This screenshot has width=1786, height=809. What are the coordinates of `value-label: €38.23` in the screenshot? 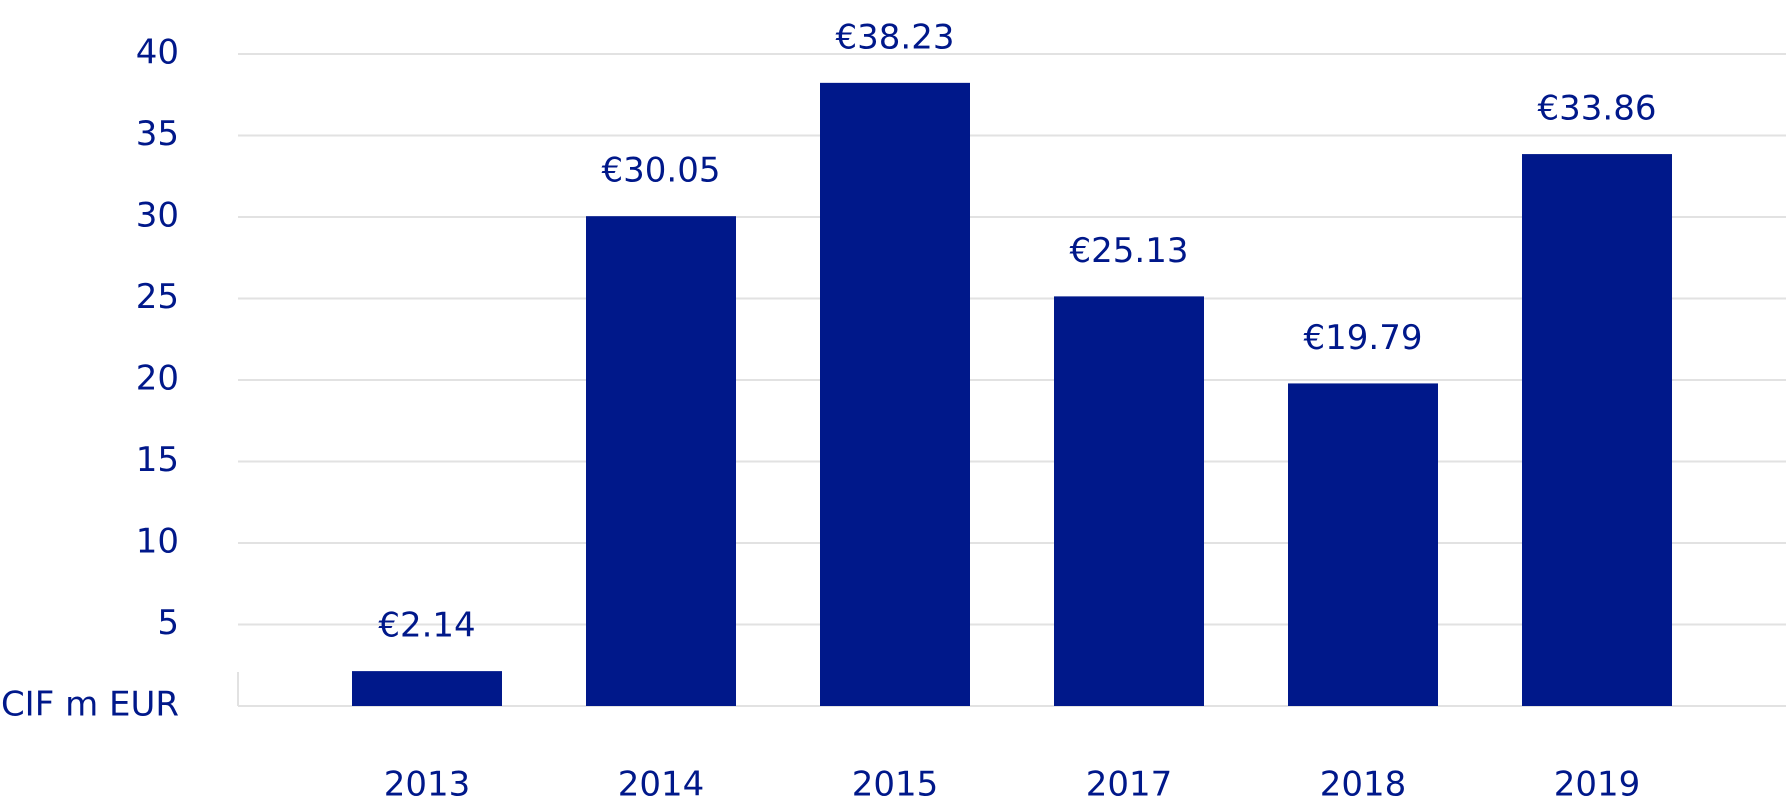 It's located at (895, 37).